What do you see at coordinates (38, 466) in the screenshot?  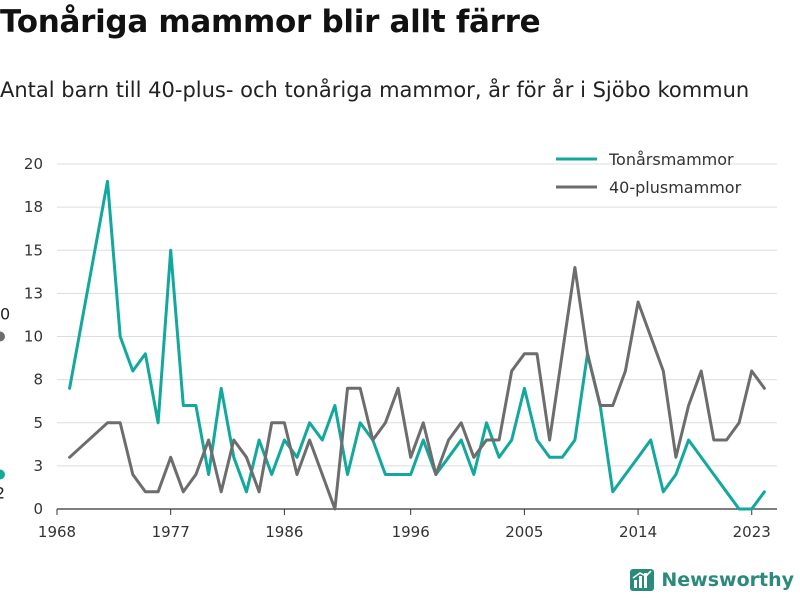 I see `y-tick-label: 3` at bounding box center [38, 466].